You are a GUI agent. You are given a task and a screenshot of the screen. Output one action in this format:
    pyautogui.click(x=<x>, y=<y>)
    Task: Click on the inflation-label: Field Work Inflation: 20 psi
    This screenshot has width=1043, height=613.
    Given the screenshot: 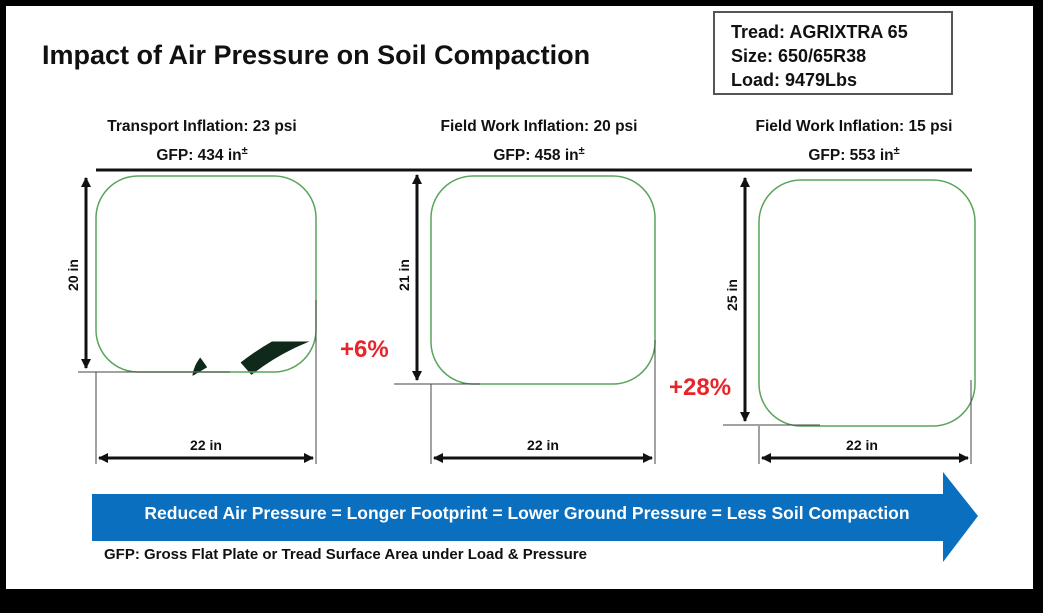 What is the action you would take?
    pyautogui.click(x=539, y=126)
    